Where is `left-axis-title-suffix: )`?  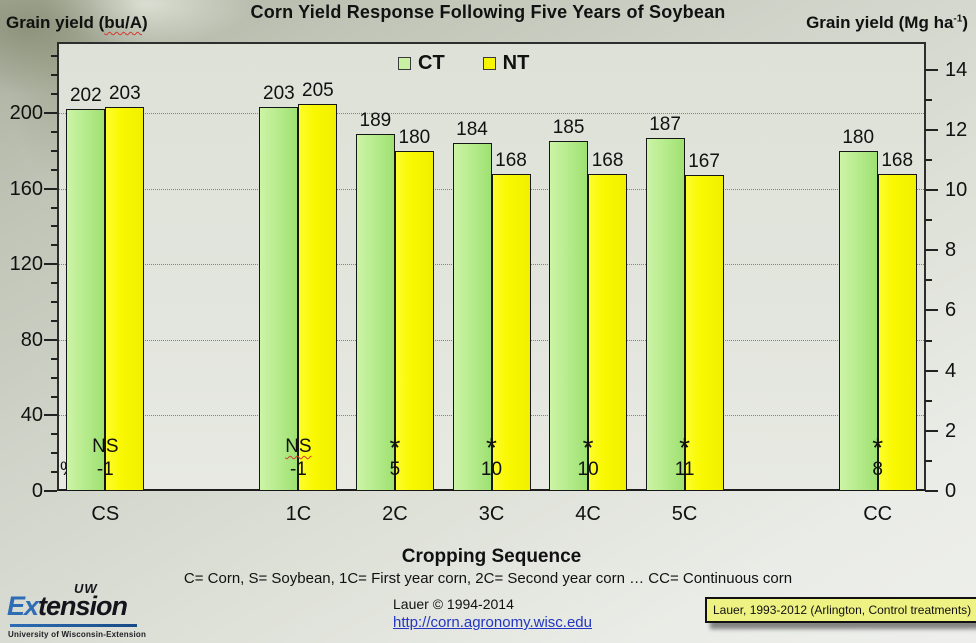 left-axis-title-suffix: ) is located at coordinates (145, 22).